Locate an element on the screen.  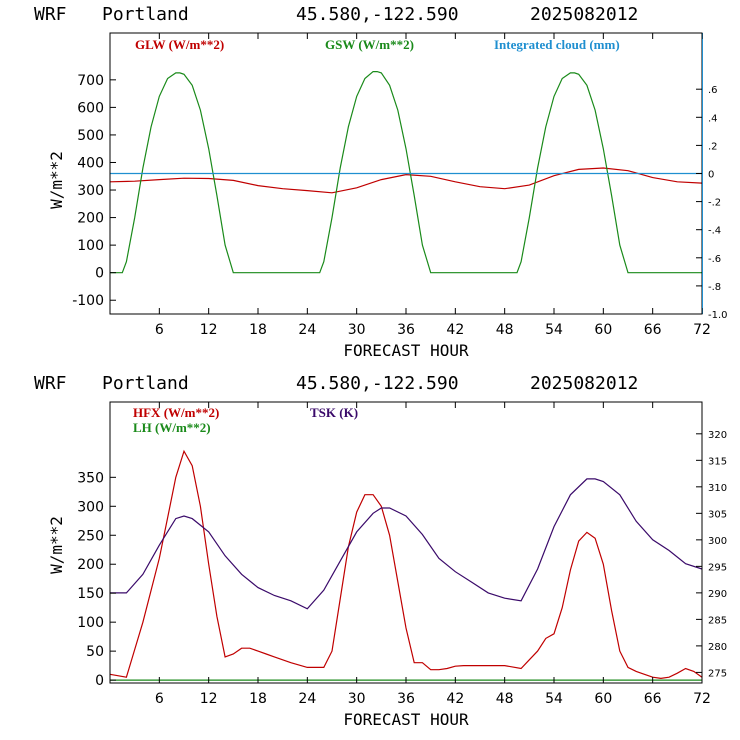
top-x-tick-label: 30 is located at coordinates (357, 330).